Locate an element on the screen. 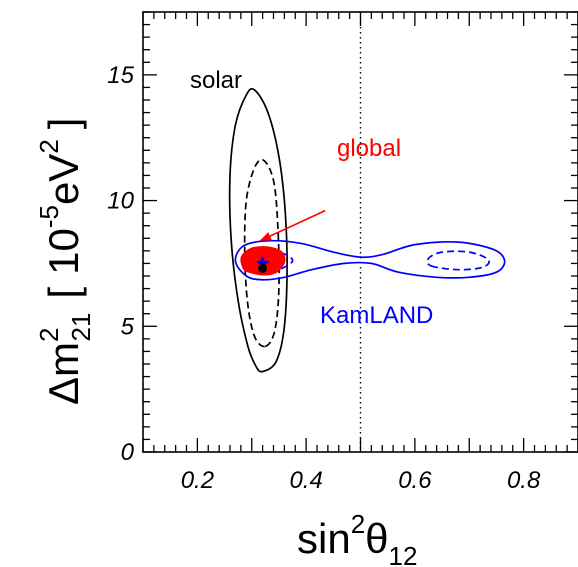  y-axis-label-unit-exp: -5 is located at coordinates (49, 216).